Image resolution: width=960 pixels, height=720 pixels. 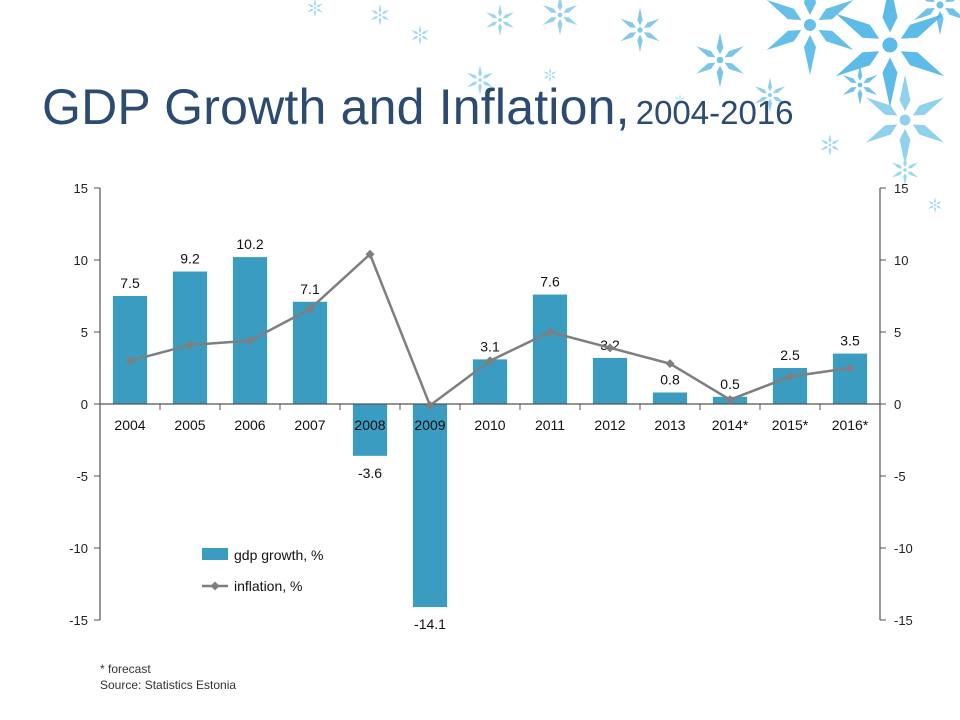 I want to click on bar-gdp-2006, so click(x=250, y=330).